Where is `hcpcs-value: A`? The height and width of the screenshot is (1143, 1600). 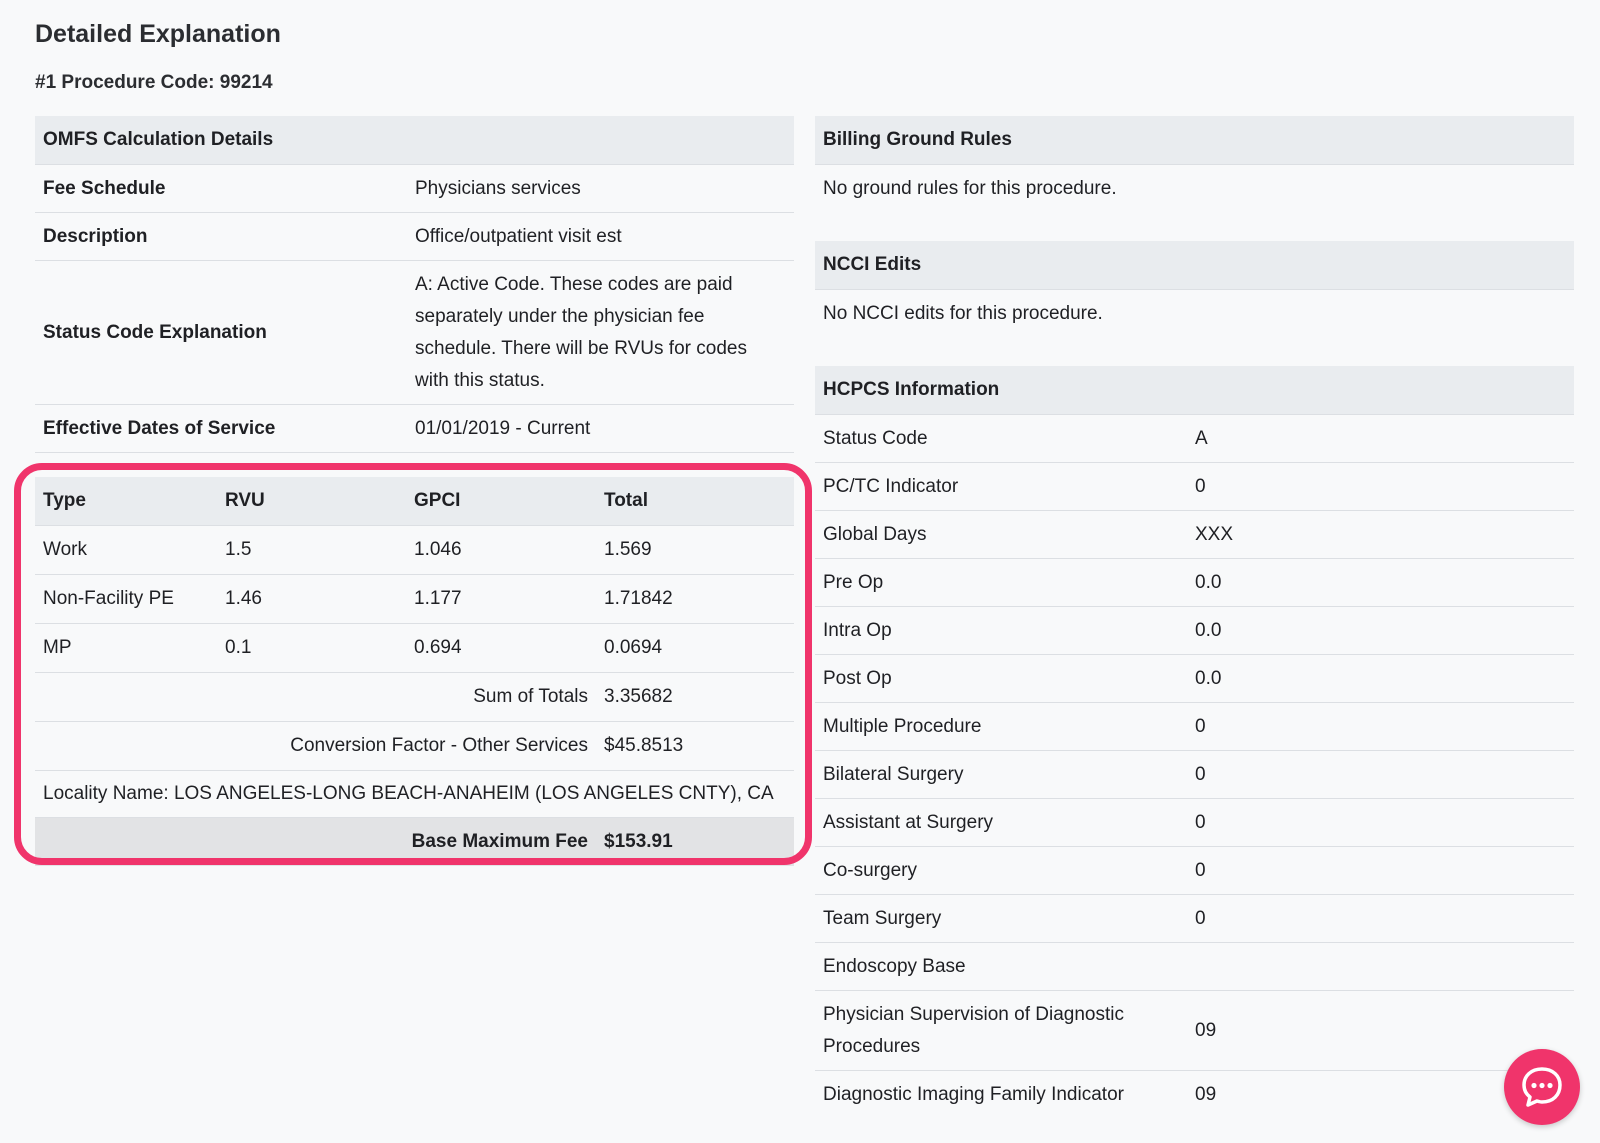
hcpcs-value: A is located at coordinates (1201, 438).